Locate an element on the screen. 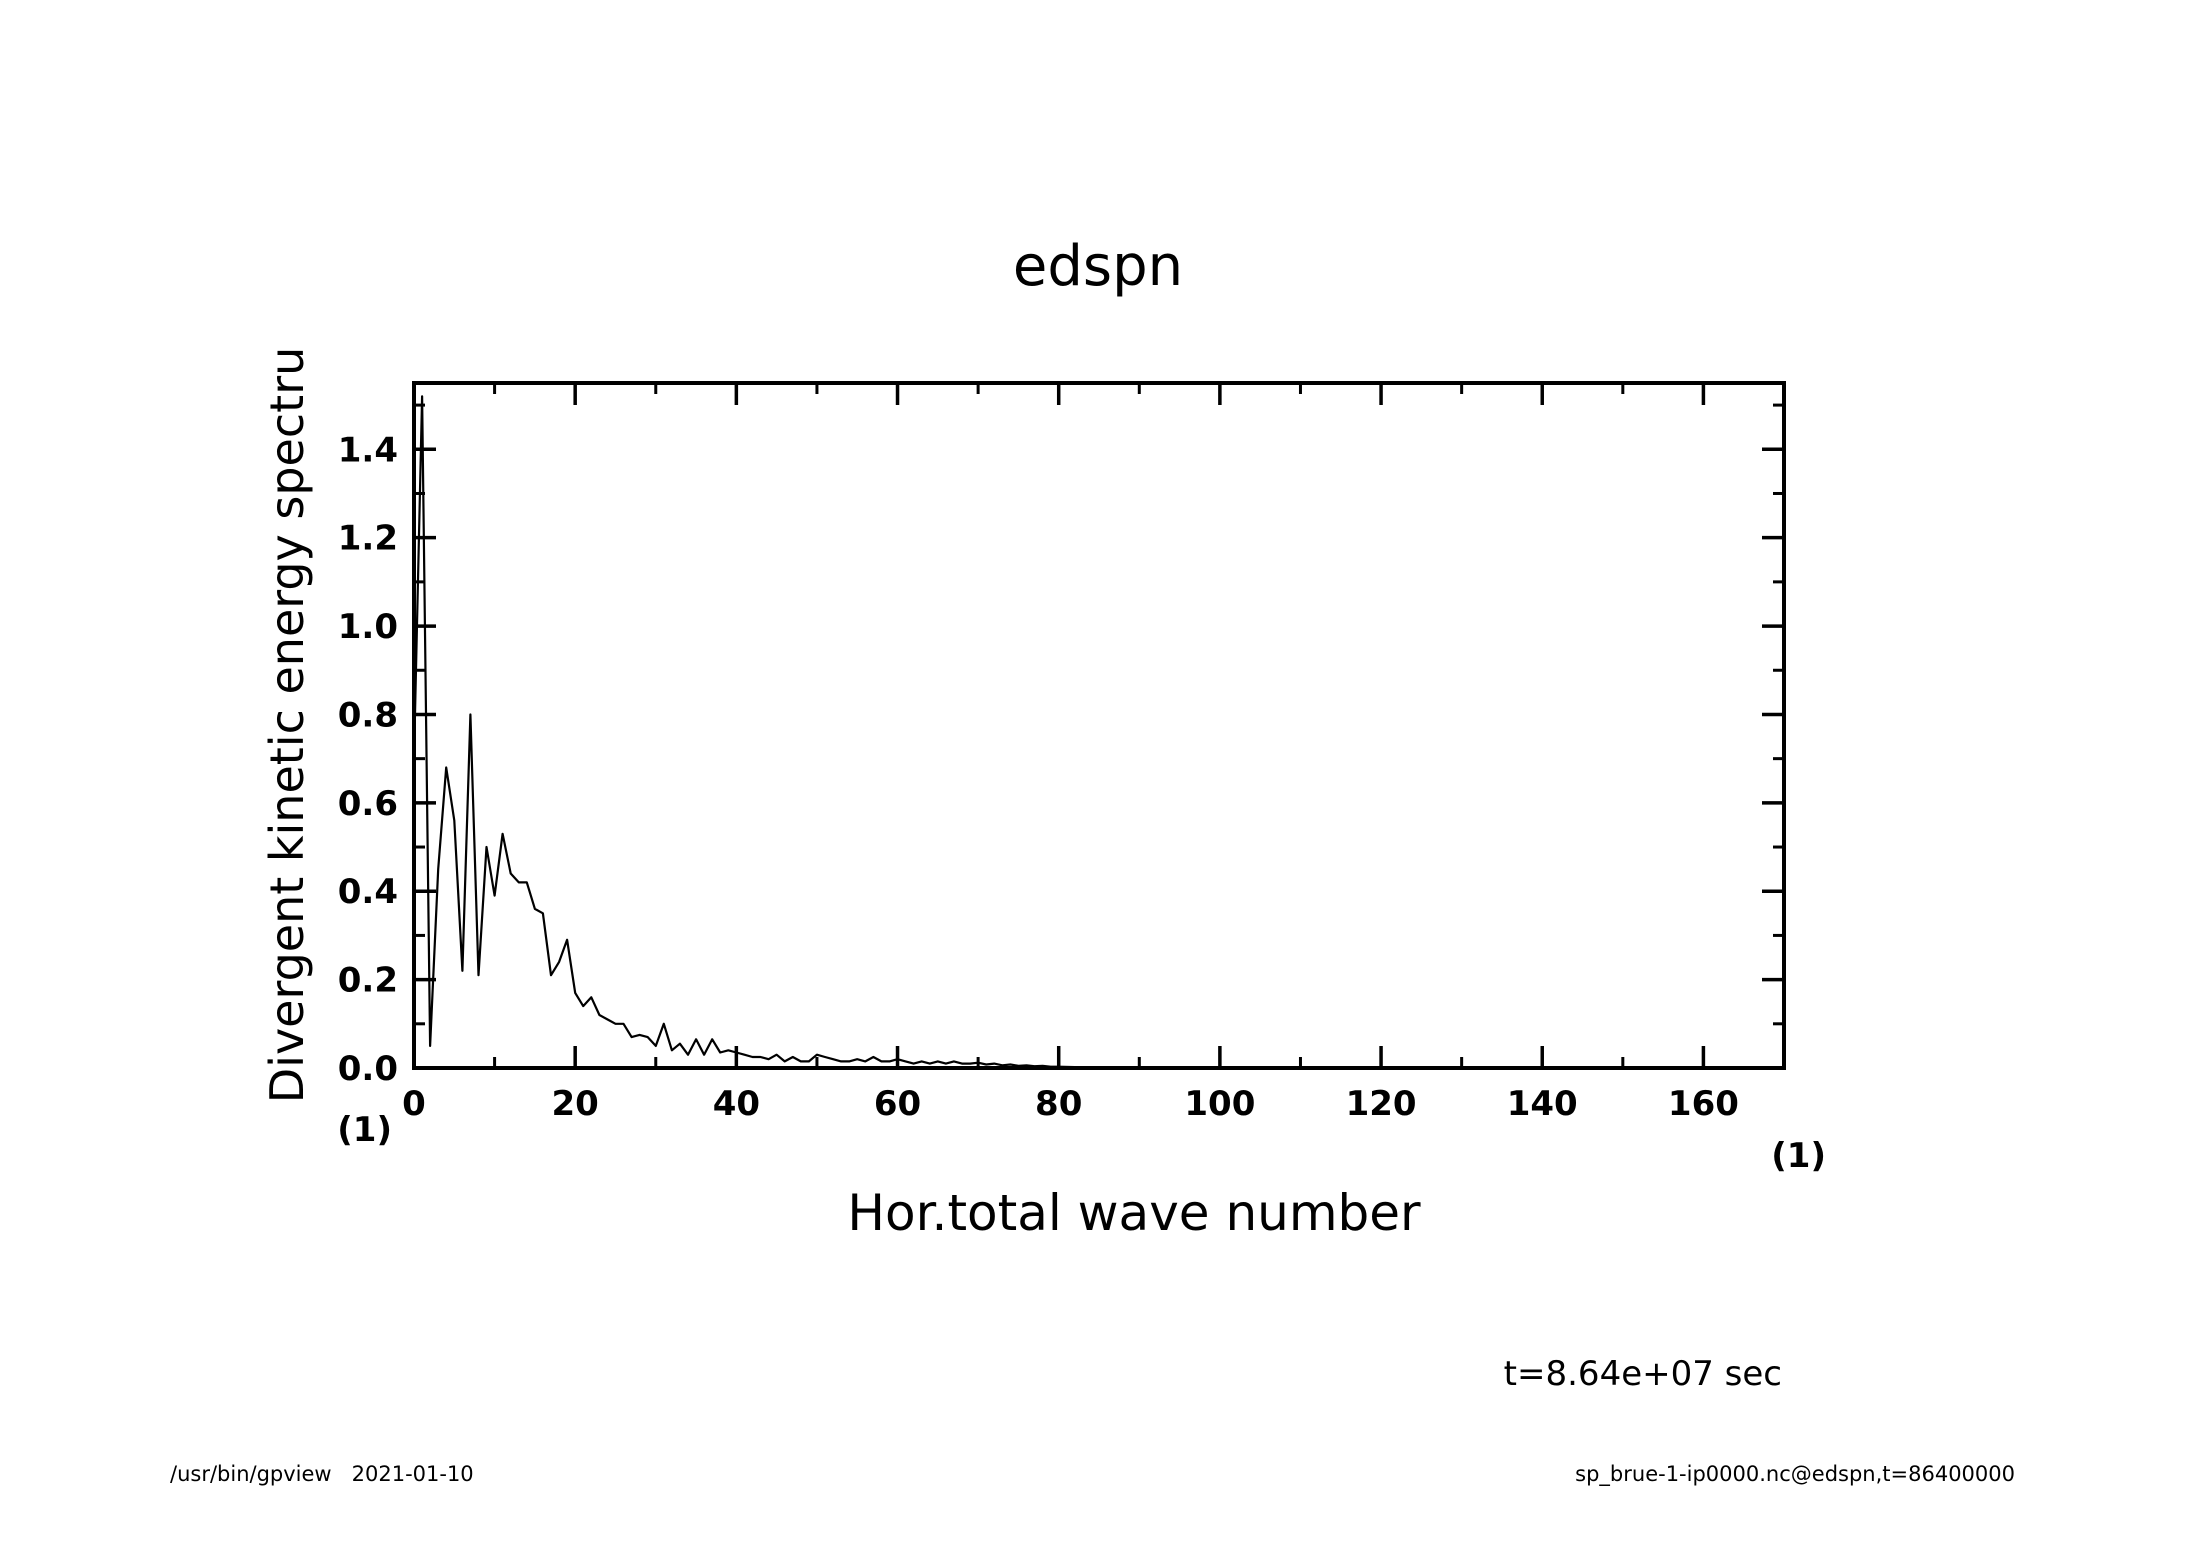 This screenshot has height=1546, width=2188. y-tick-label: 0.6 is located at coordinates (368, 804).